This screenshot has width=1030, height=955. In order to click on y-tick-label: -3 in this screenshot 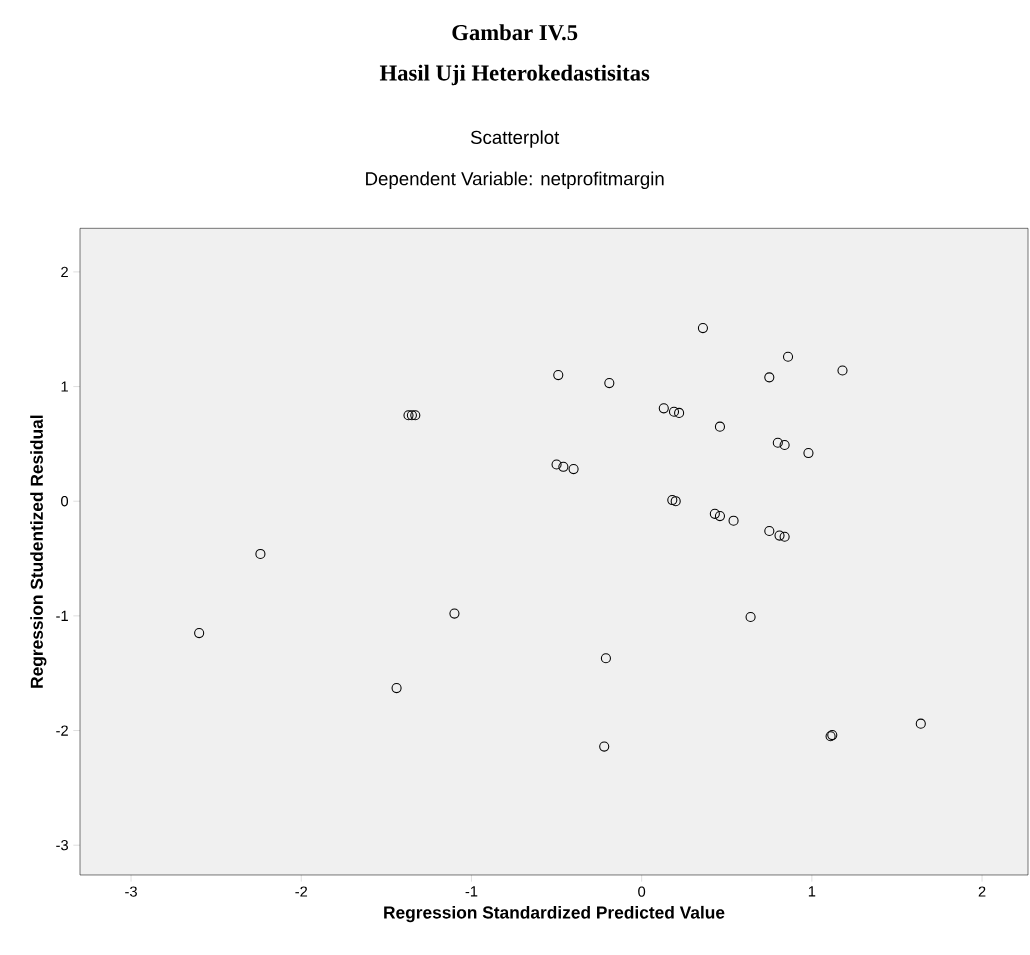, I will do `click(62, 845)`.